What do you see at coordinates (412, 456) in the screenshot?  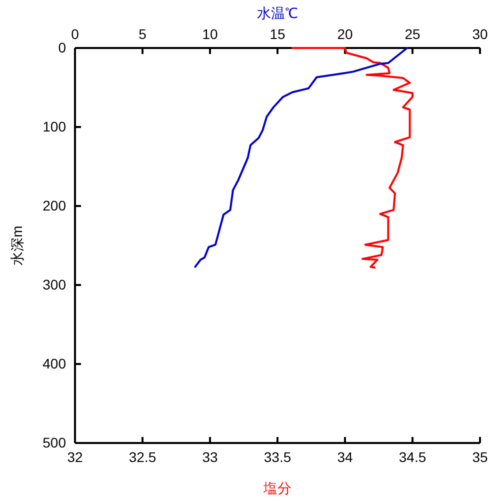 I see `x-tick-label: 34.5` at bounding box center [412, 456].